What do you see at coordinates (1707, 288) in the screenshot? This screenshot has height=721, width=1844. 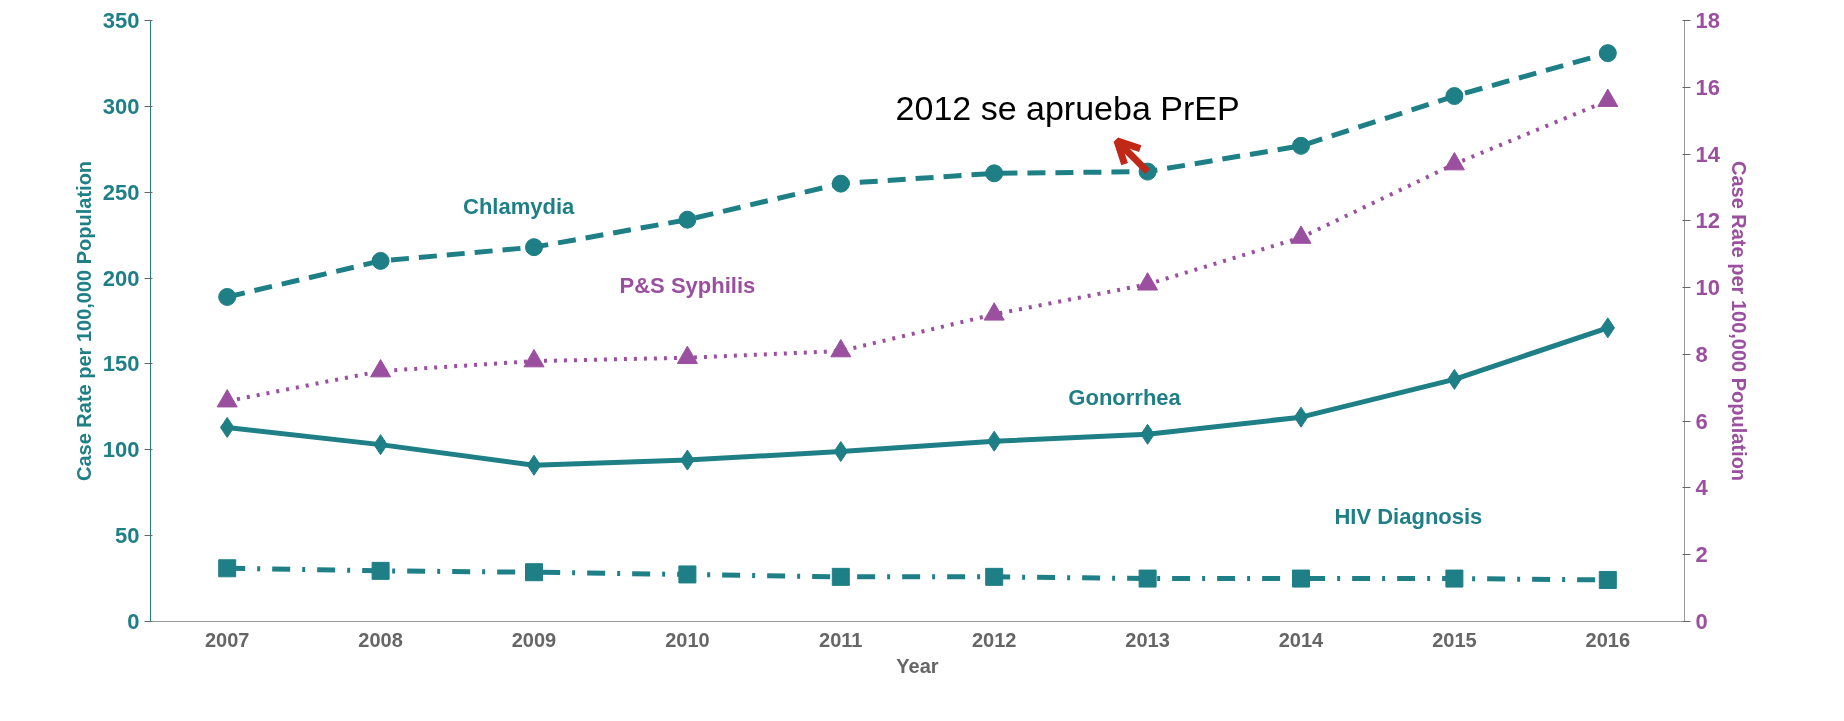 I see `y2-tick-label: 10` at bounding box center [1707, 288].